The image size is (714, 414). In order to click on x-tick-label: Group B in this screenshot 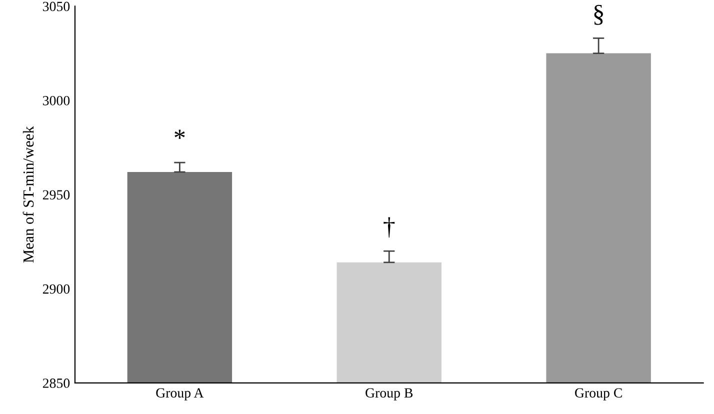, I will do `click(389, 394)`.